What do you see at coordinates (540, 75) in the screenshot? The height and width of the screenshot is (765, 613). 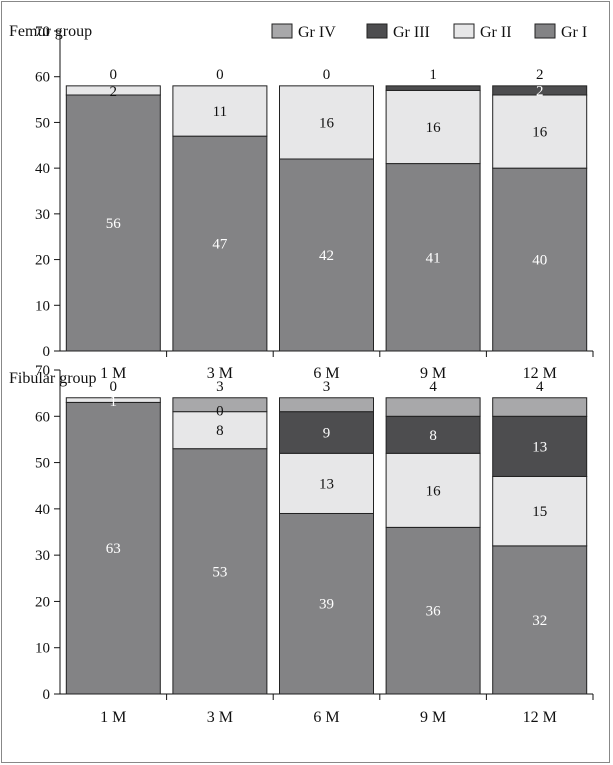 I see `bar-top-label: 2` at bounding box center [540, 75].